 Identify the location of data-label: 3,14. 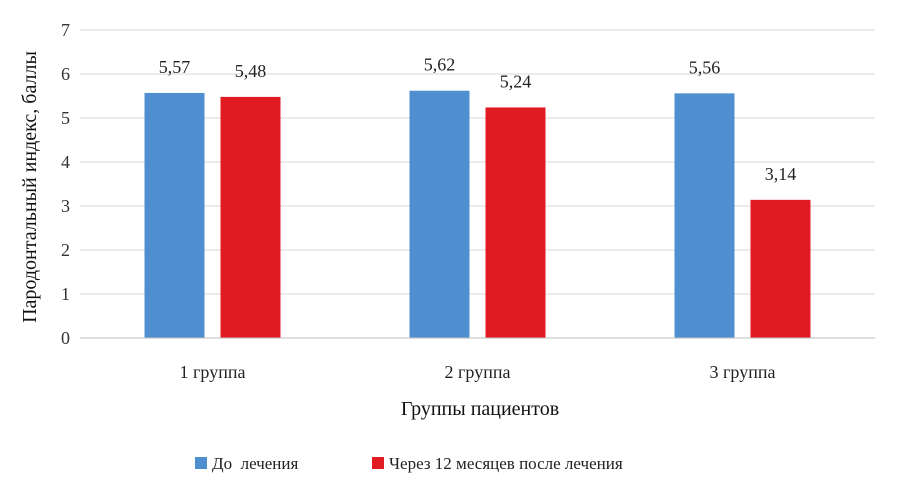
(781, 174).